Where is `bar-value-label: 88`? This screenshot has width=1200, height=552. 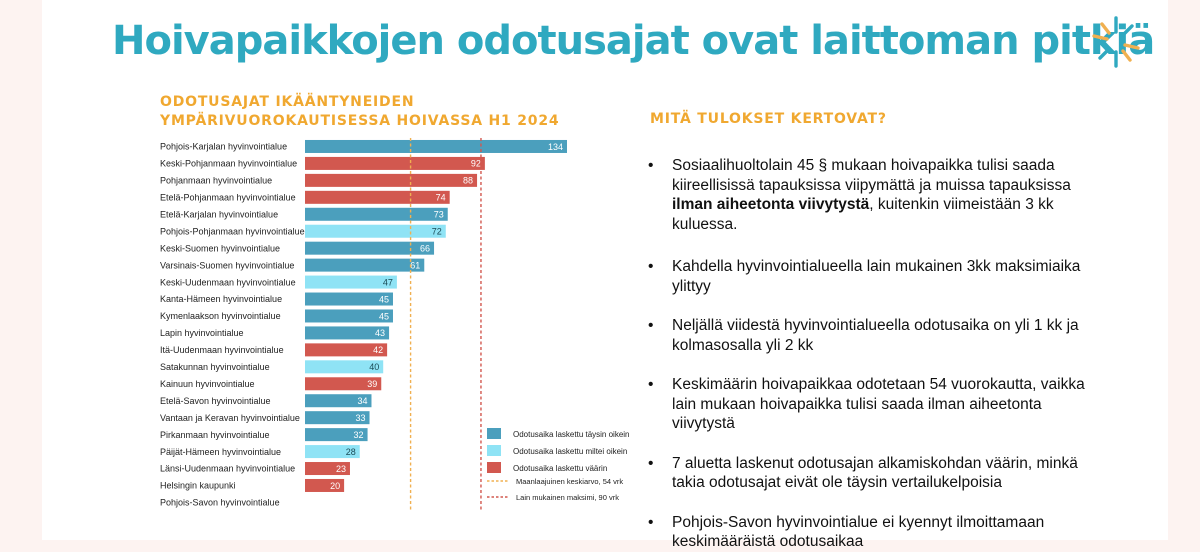
bar-value-label: 88 is located at coordinates (468, 181).